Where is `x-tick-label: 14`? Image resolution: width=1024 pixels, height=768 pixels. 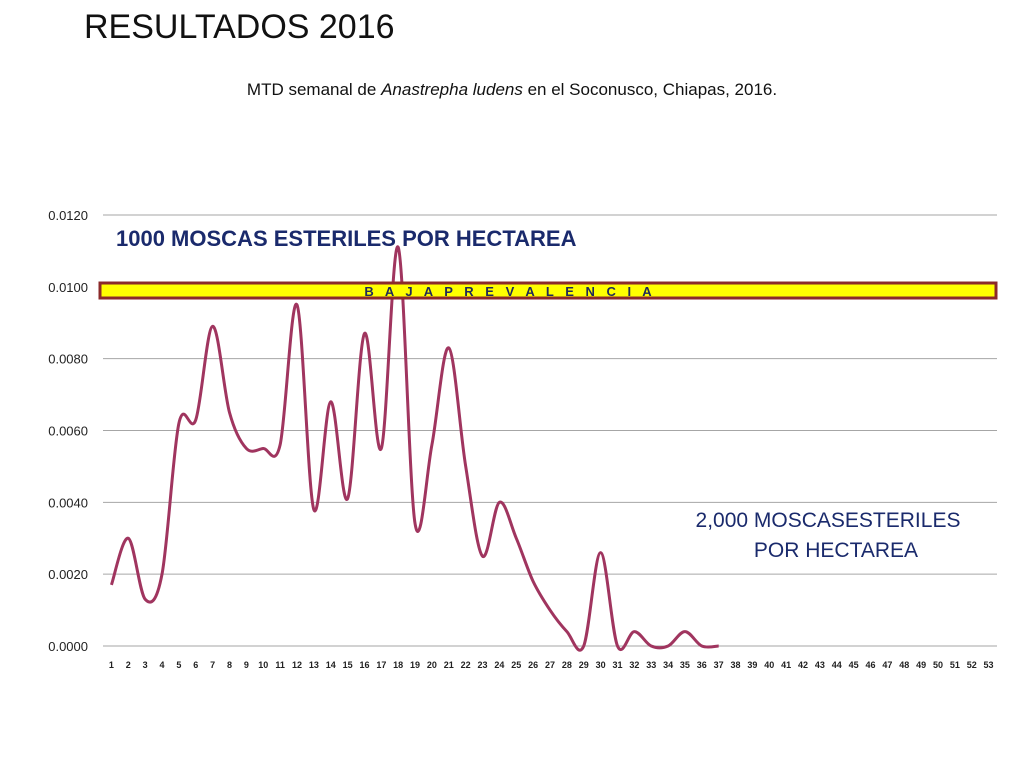
x-tick-label: 14 is located at coordinates (331, 665).